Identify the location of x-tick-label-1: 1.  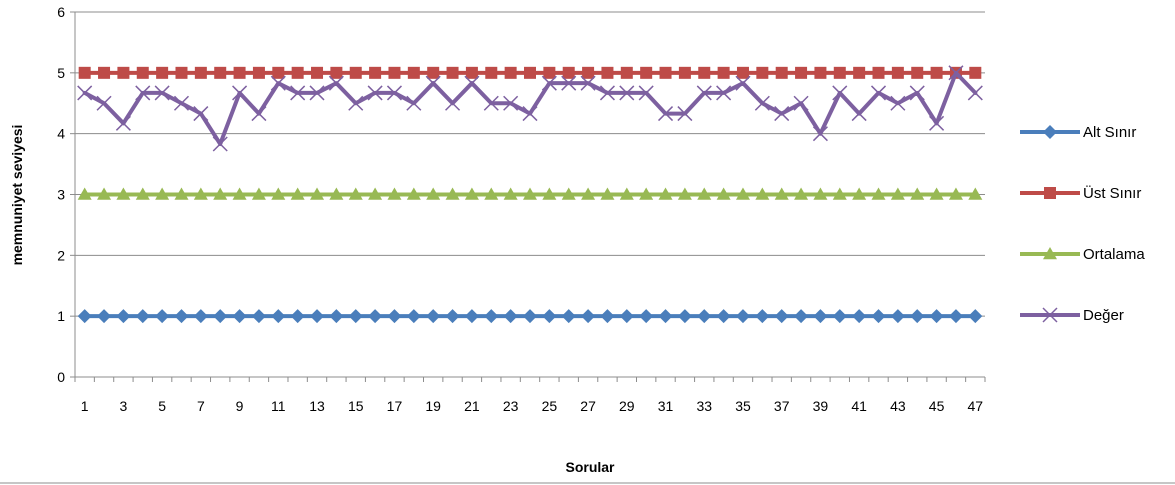
(85, 406).